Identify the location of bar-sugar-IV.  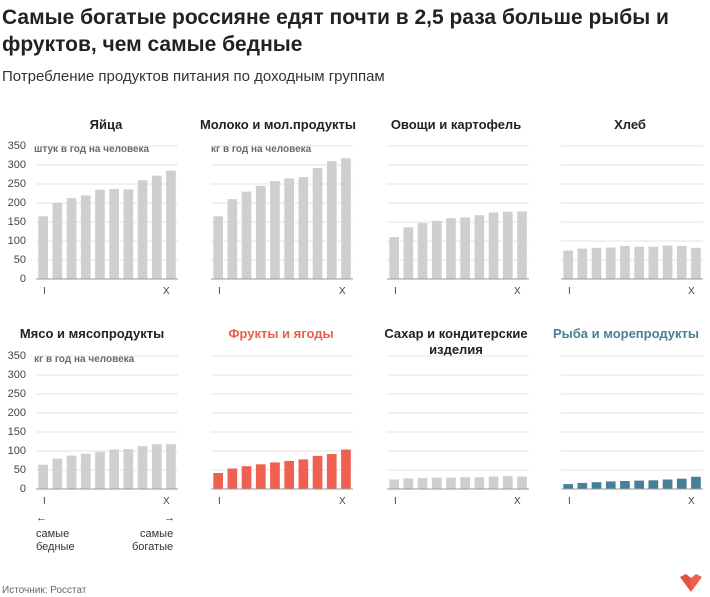
(436, 483).